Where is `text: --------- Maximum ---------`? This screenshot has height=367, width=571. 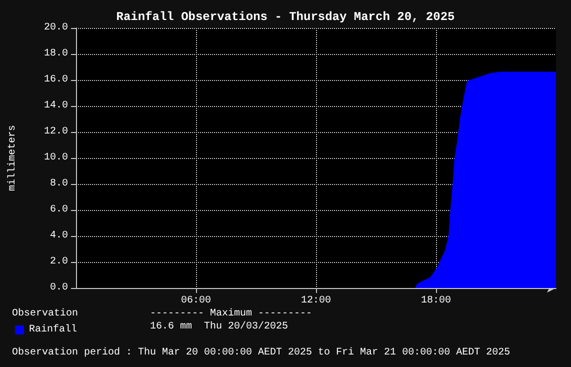 text: --------- Maximum --------- is located at coordinates (231, 314).